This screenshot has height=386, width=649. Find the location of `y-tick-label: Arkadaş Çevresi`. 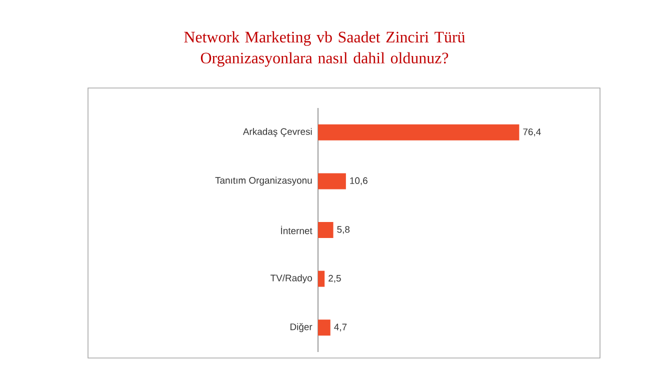

y-tick-label: Arkadaş Çevresi is located at coordinates (277, 132).